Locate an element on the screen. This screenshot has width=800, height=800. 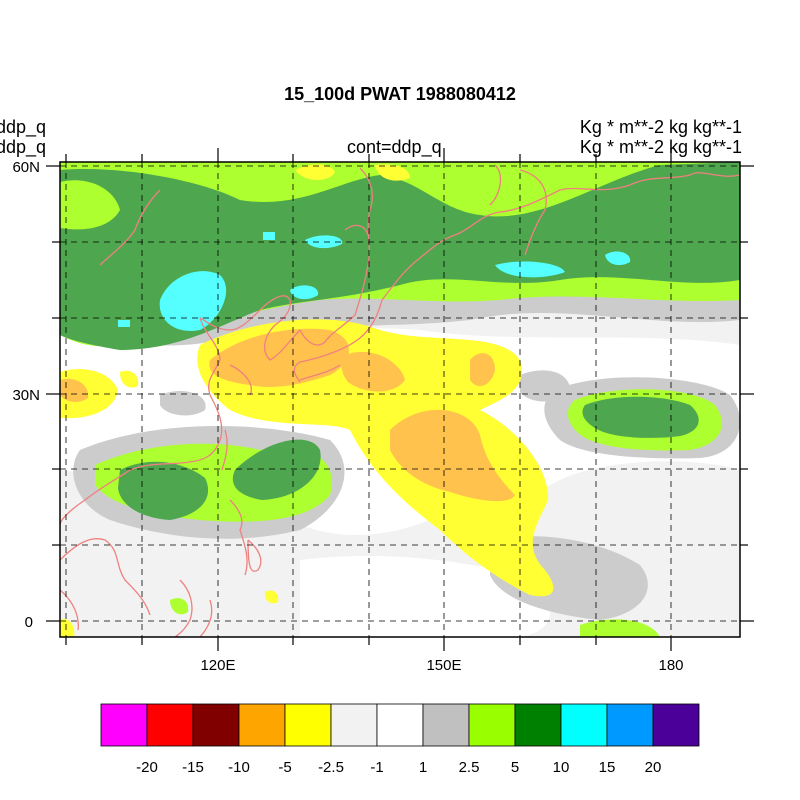
lon-label-180: 180 is located at coordinates (670, 665).